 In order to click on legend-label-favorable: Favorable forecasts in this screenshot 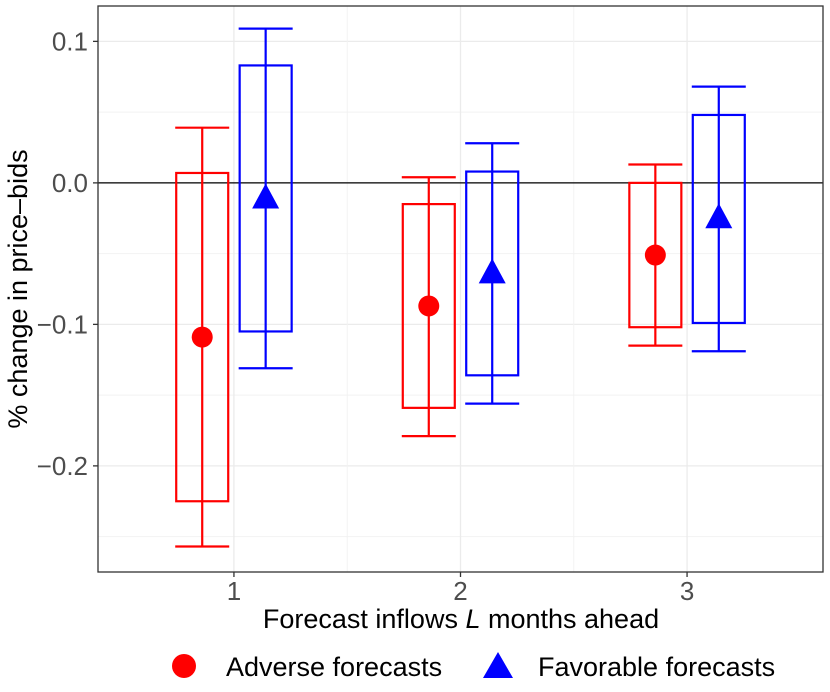, I will do `click(656, 667)`.